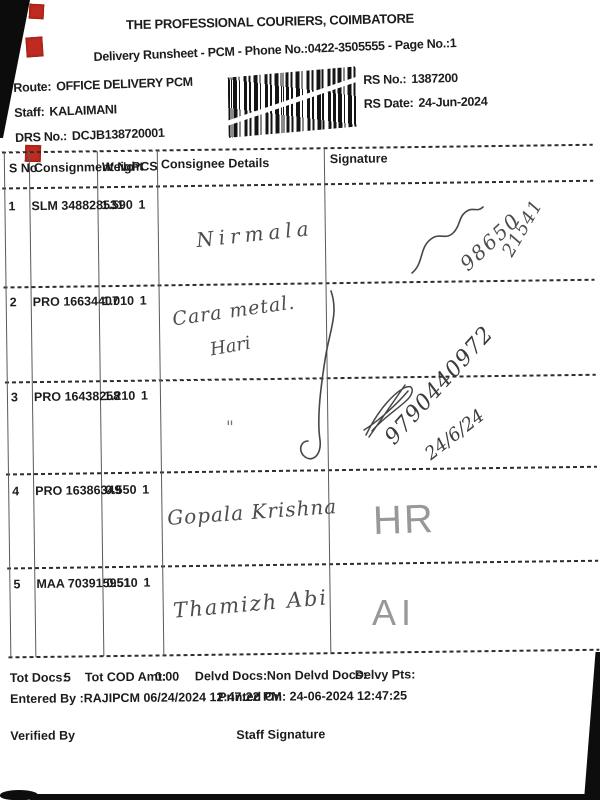 The image size is (600, 800). I want to click on tot-cod-value: 0.00, so click(167, 676).